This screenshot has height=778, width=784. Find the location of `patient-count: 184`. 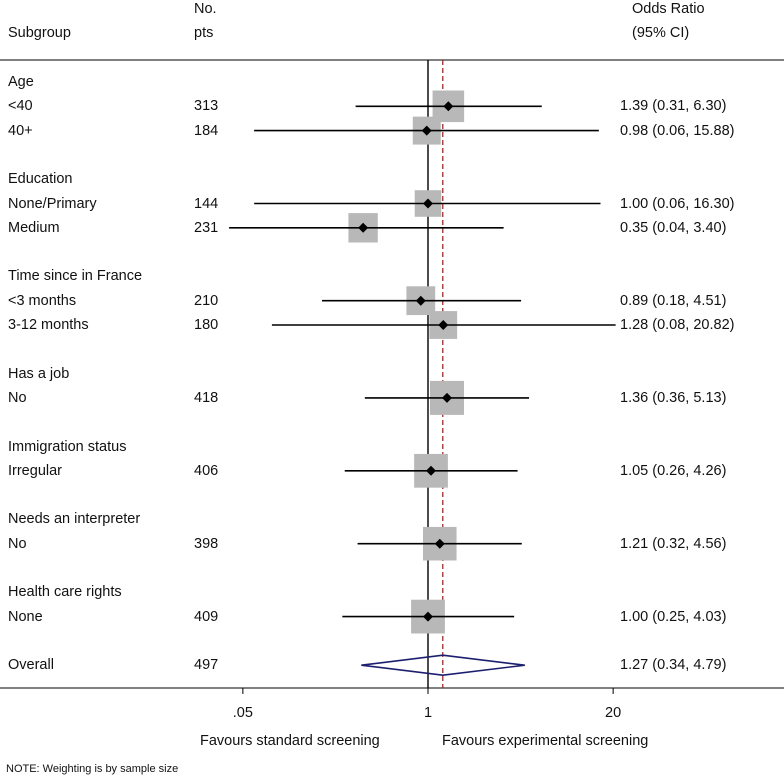

patient-count: 184 is located at coordinates (206, 130).